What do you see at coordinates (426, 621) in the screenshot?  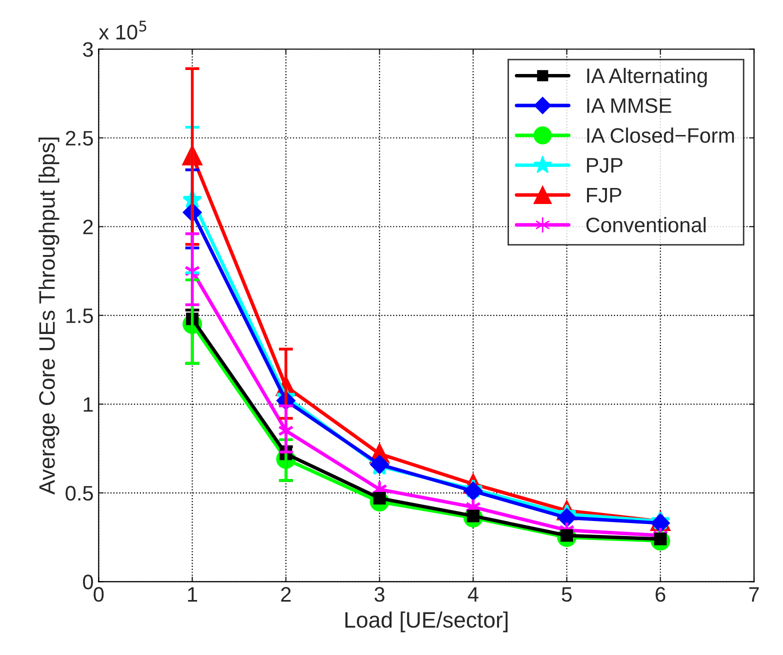 I see `x-axis-title: Load [UE/sector]` at bounding box center [426, 621].